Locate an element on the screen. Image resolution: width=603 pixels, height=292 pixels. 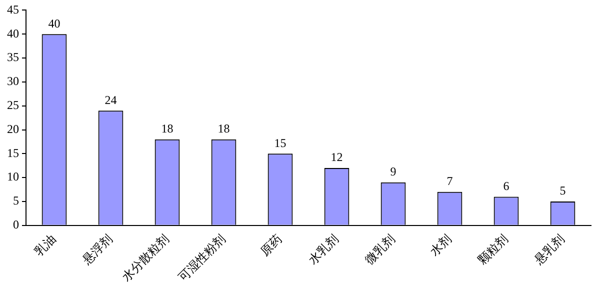
data-label: 12 is located at coordinates (336, 157).